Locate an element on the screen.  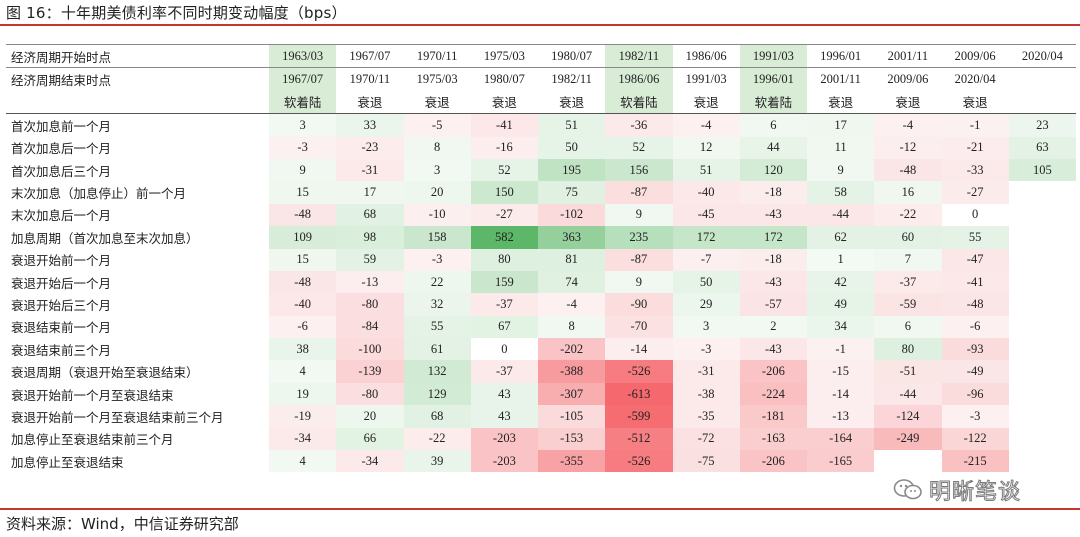
row-label: 加息停止至衰退结束 is located at coordinates (67, 462).